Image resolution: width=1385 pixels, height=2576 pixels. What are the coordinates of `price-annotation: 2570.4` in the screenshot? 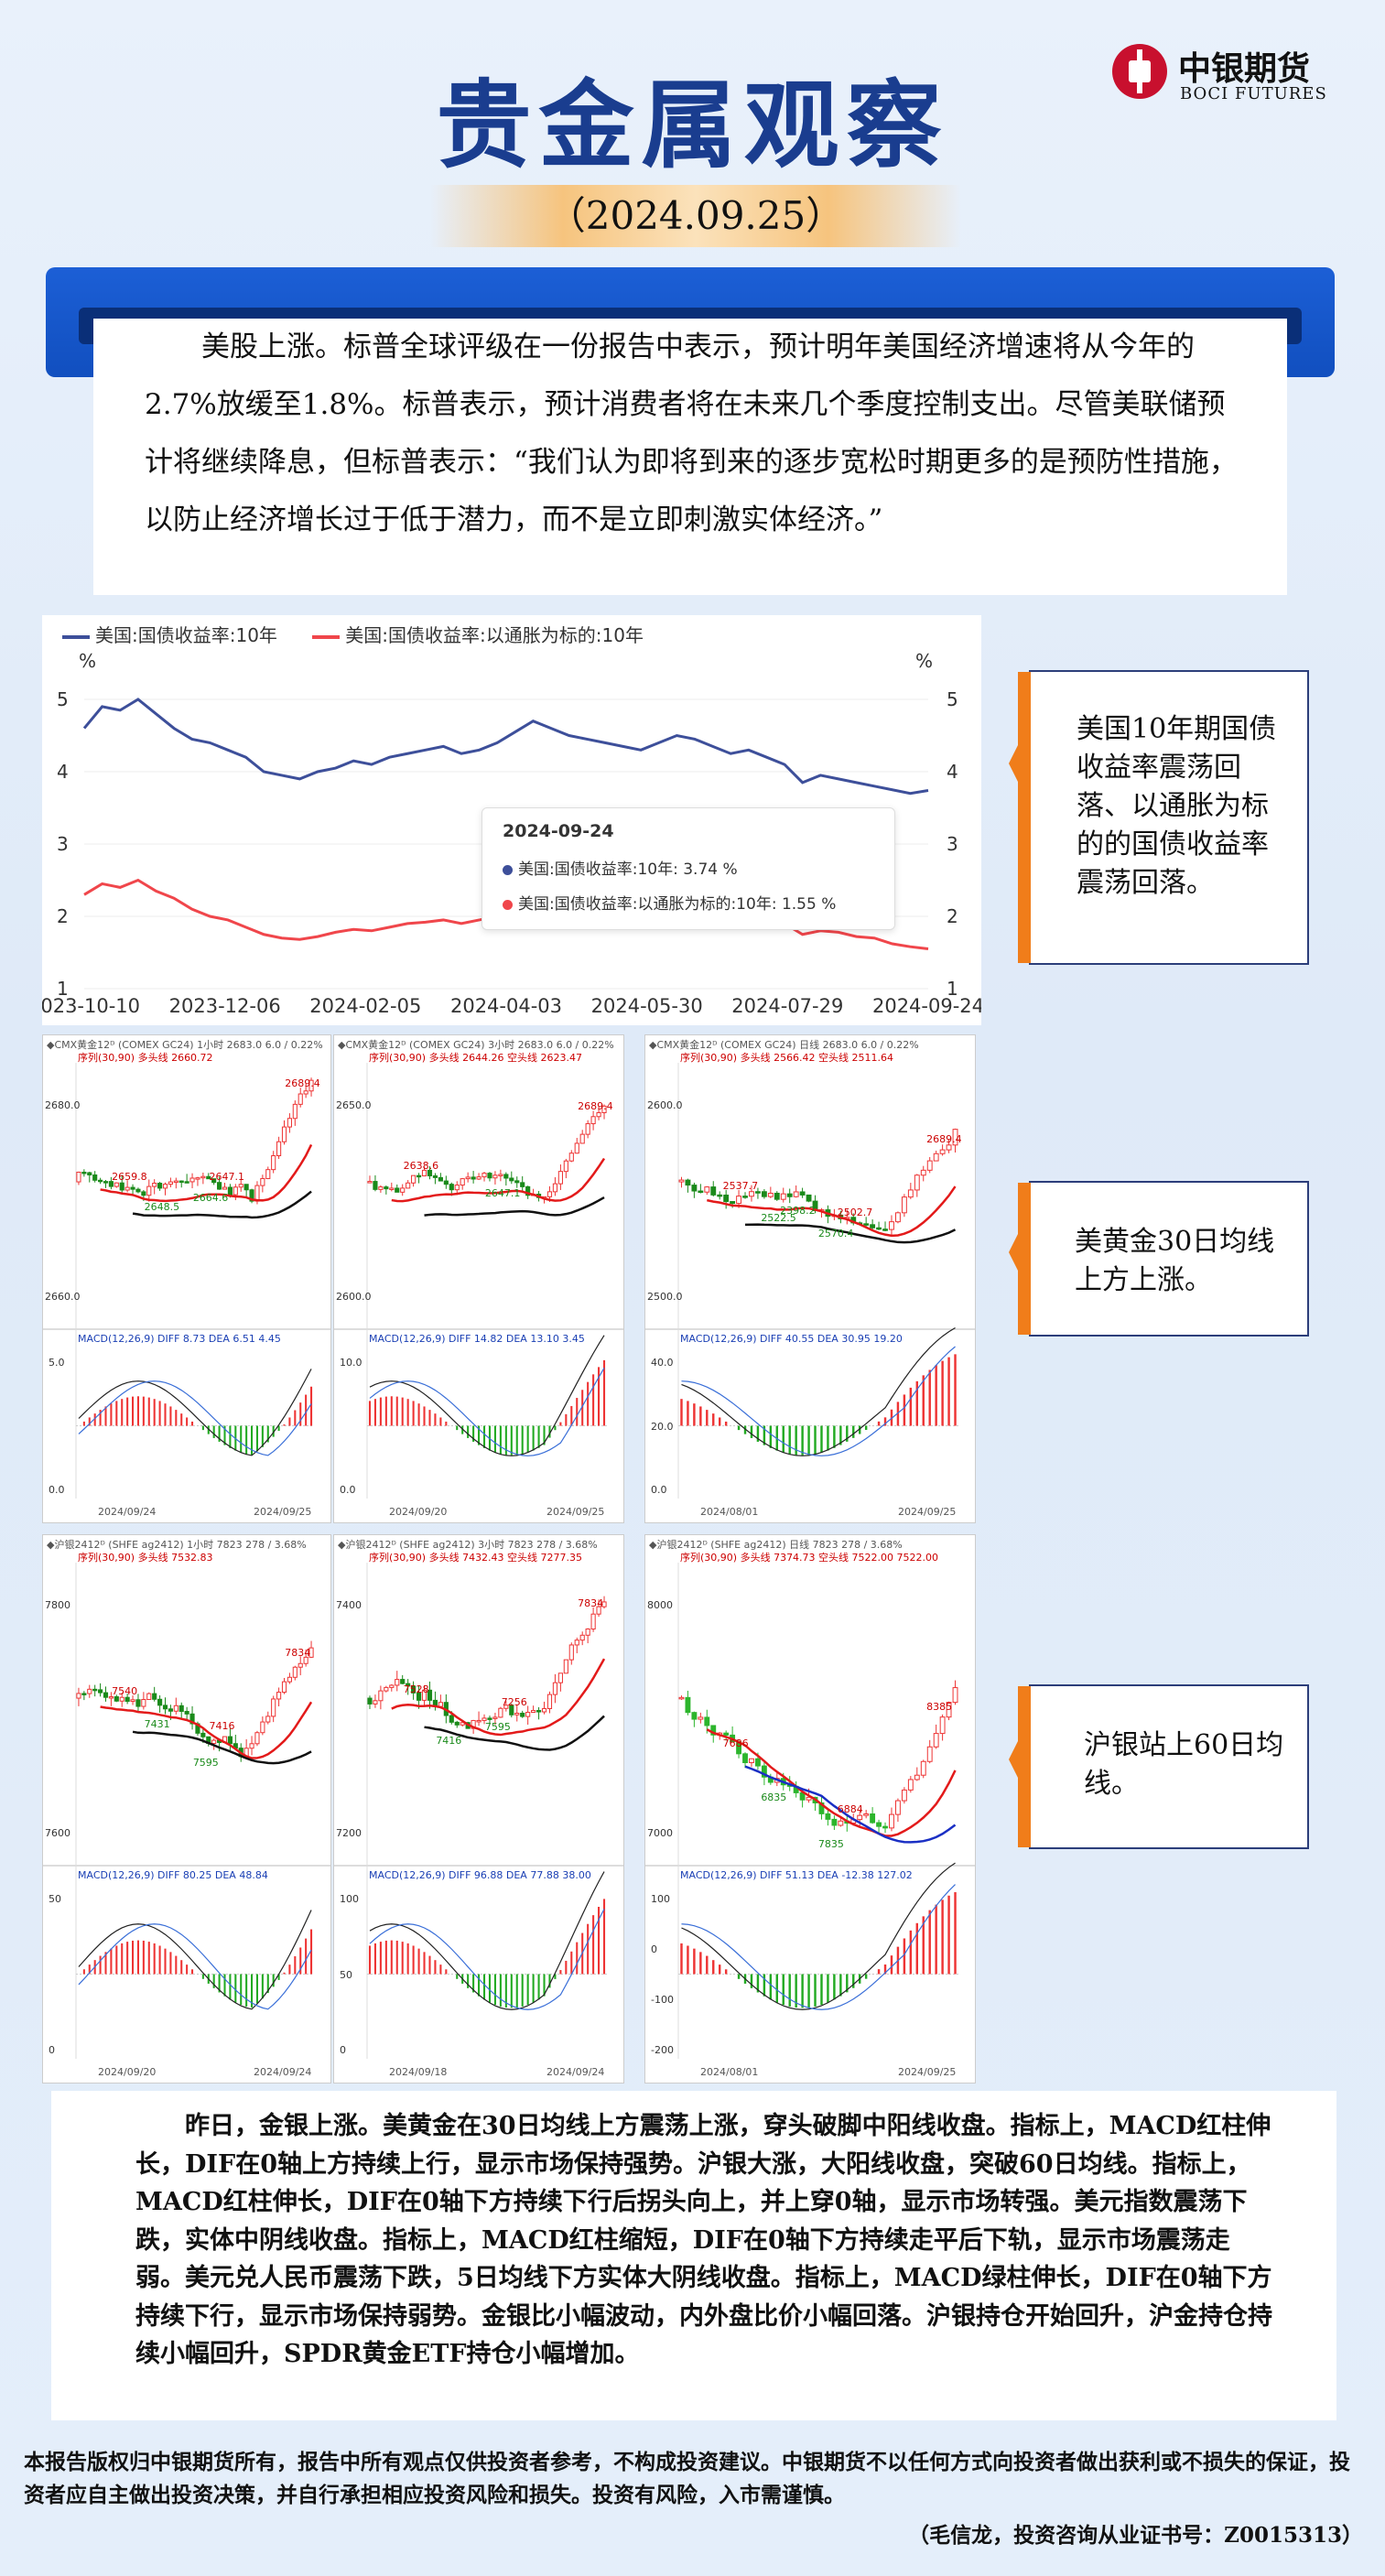 It's located at (835, 1234).